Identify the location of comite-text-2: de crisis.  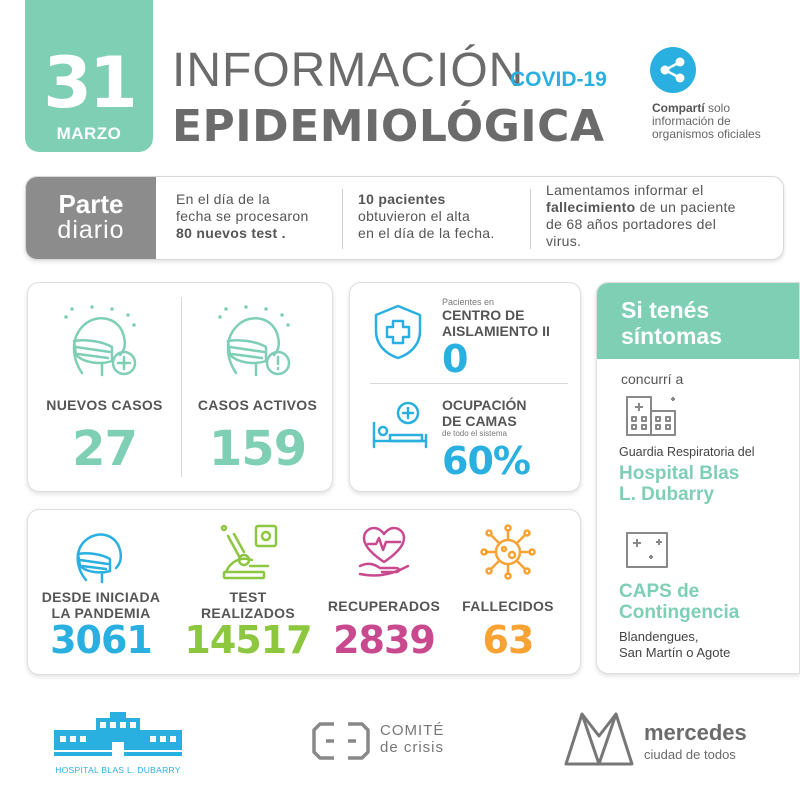
(412, 747).